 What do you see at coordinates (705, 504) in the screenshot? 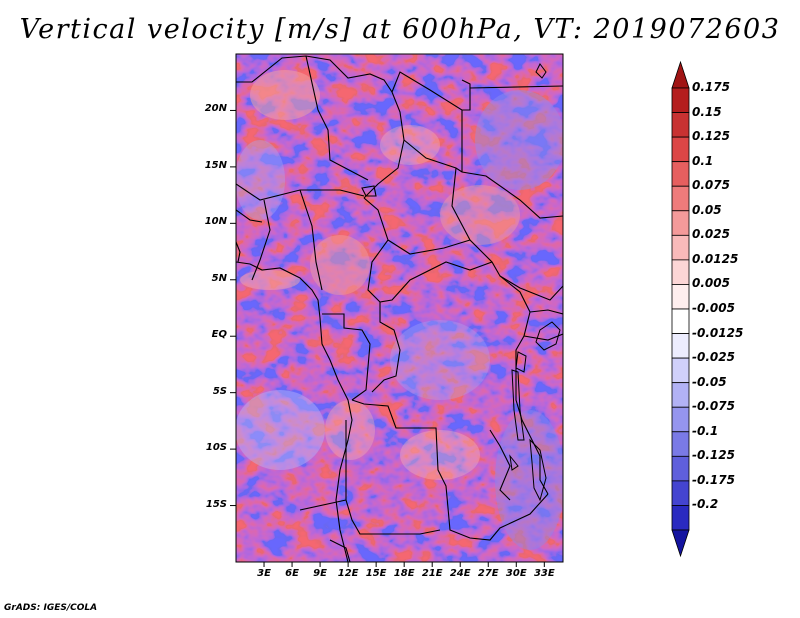
I see `colorbar-label: -0.2` at bounding box center [705, 504].